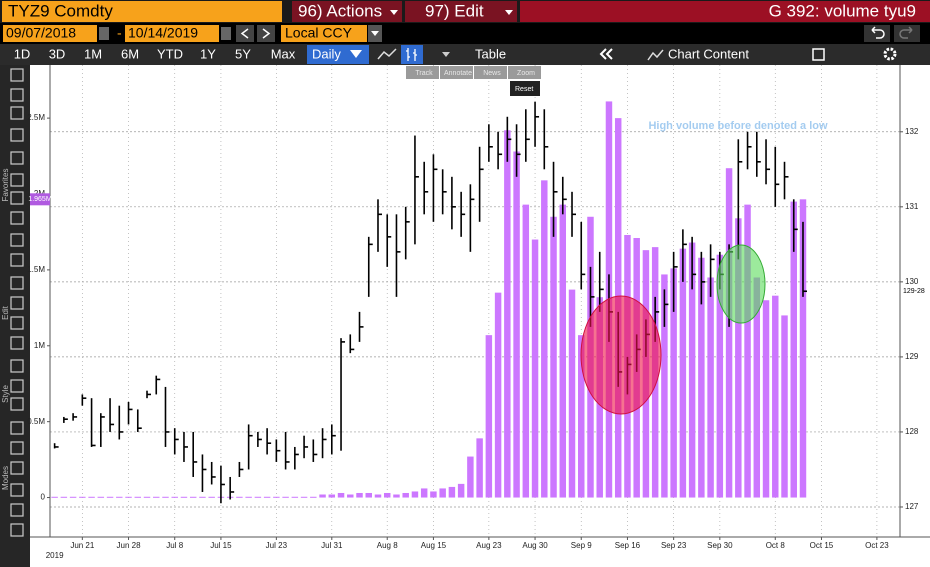 The width and height of the screenshot is (930, 567). I want to click on edit-menu, so click(461, 11).